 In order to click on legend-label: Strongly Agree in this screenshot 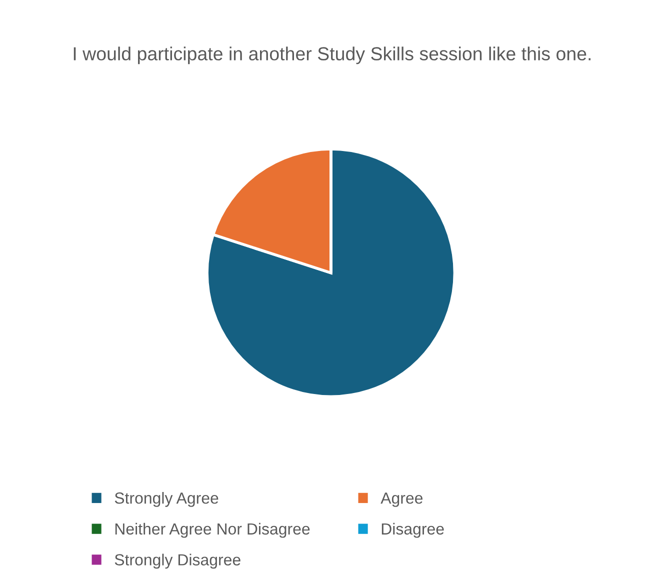, I will do `click(166, 499)`.